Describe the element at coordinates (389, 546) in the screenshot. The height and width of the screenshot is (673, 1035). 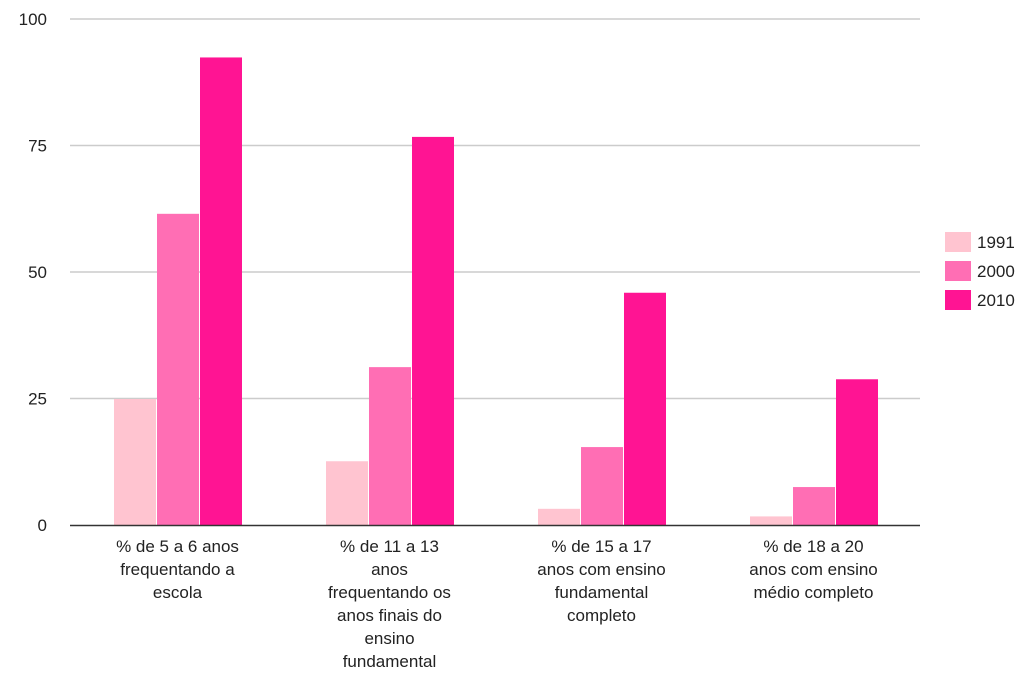
I see `x-category-label-2-line-1: % de 11 a 13` at that location.